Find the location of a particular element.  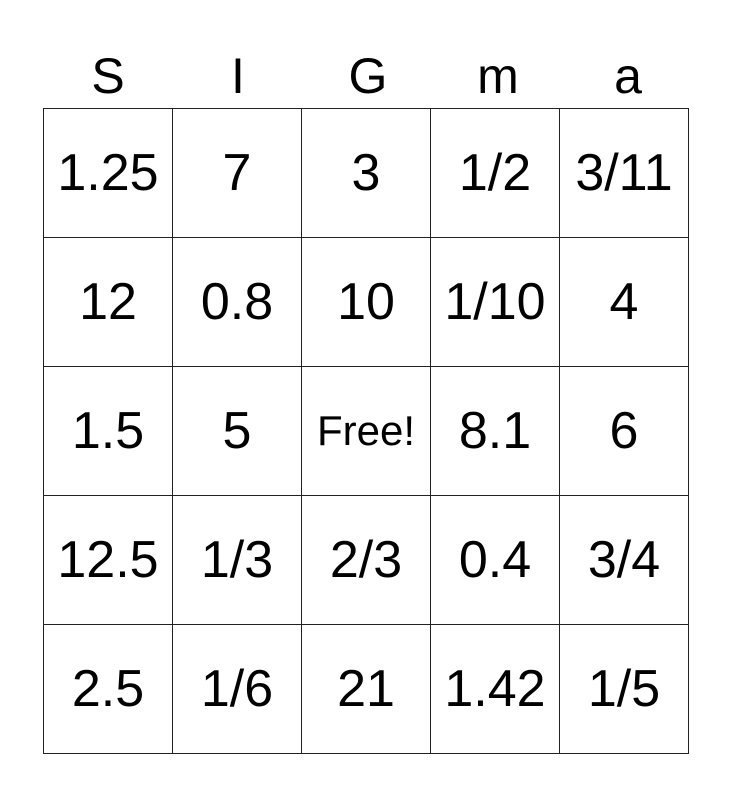

header-letter: G is located at coordinates (368, 76).